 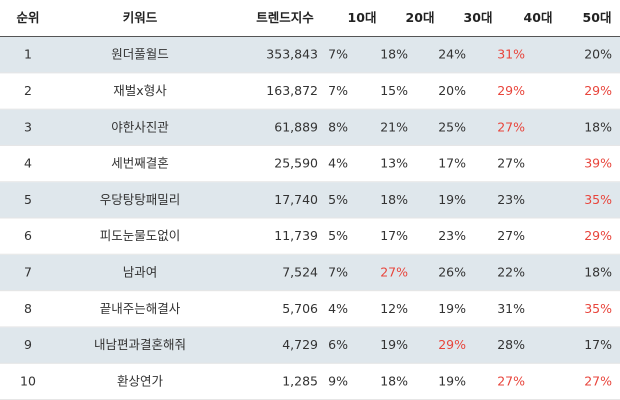 I want to click on cell: 8%, so click(x=338, y=126).